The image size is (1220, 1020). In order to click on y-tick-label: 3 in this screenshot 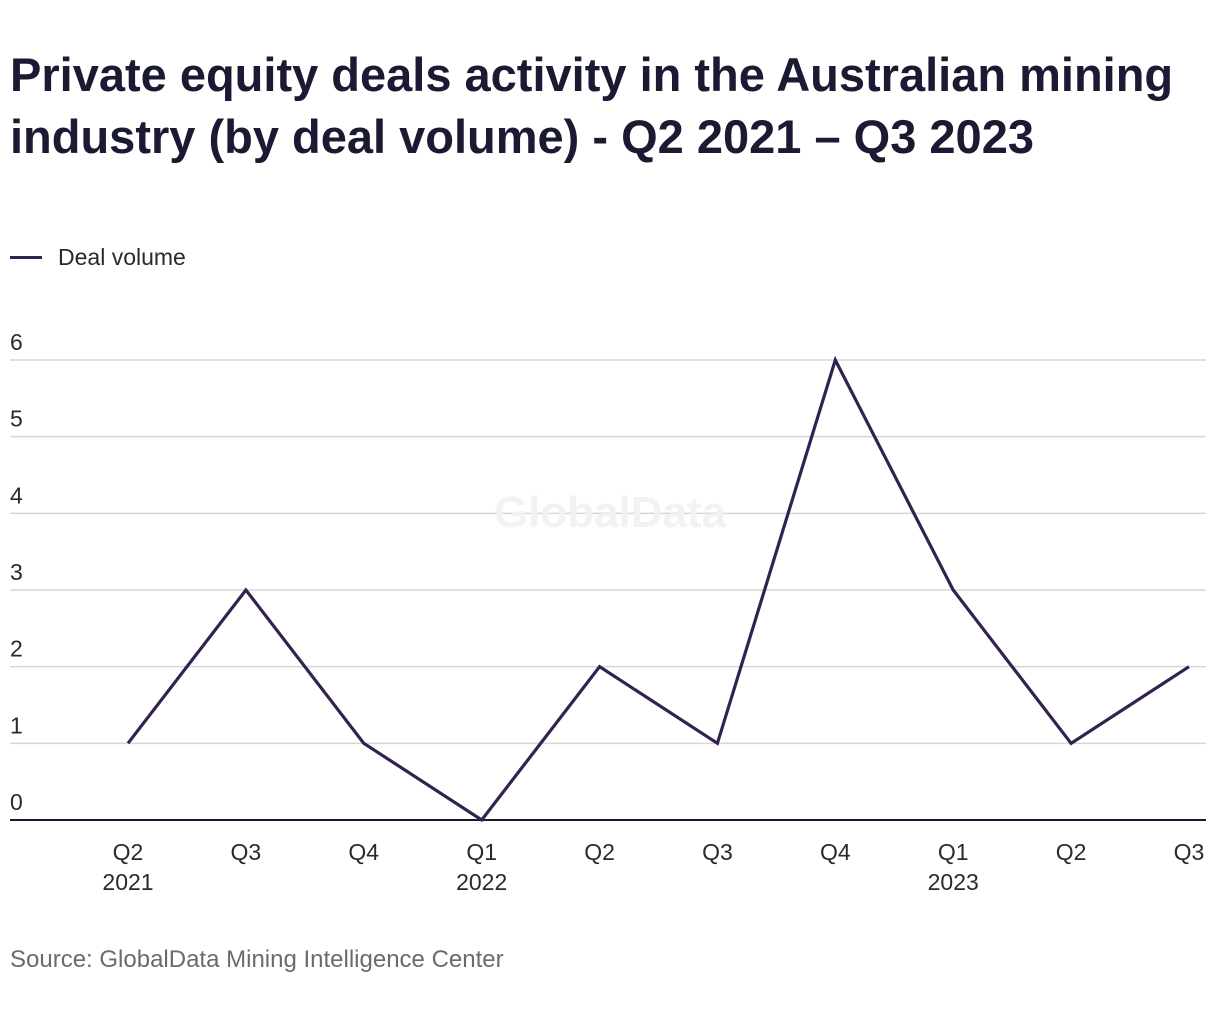, I will do `click(16, 572)`.